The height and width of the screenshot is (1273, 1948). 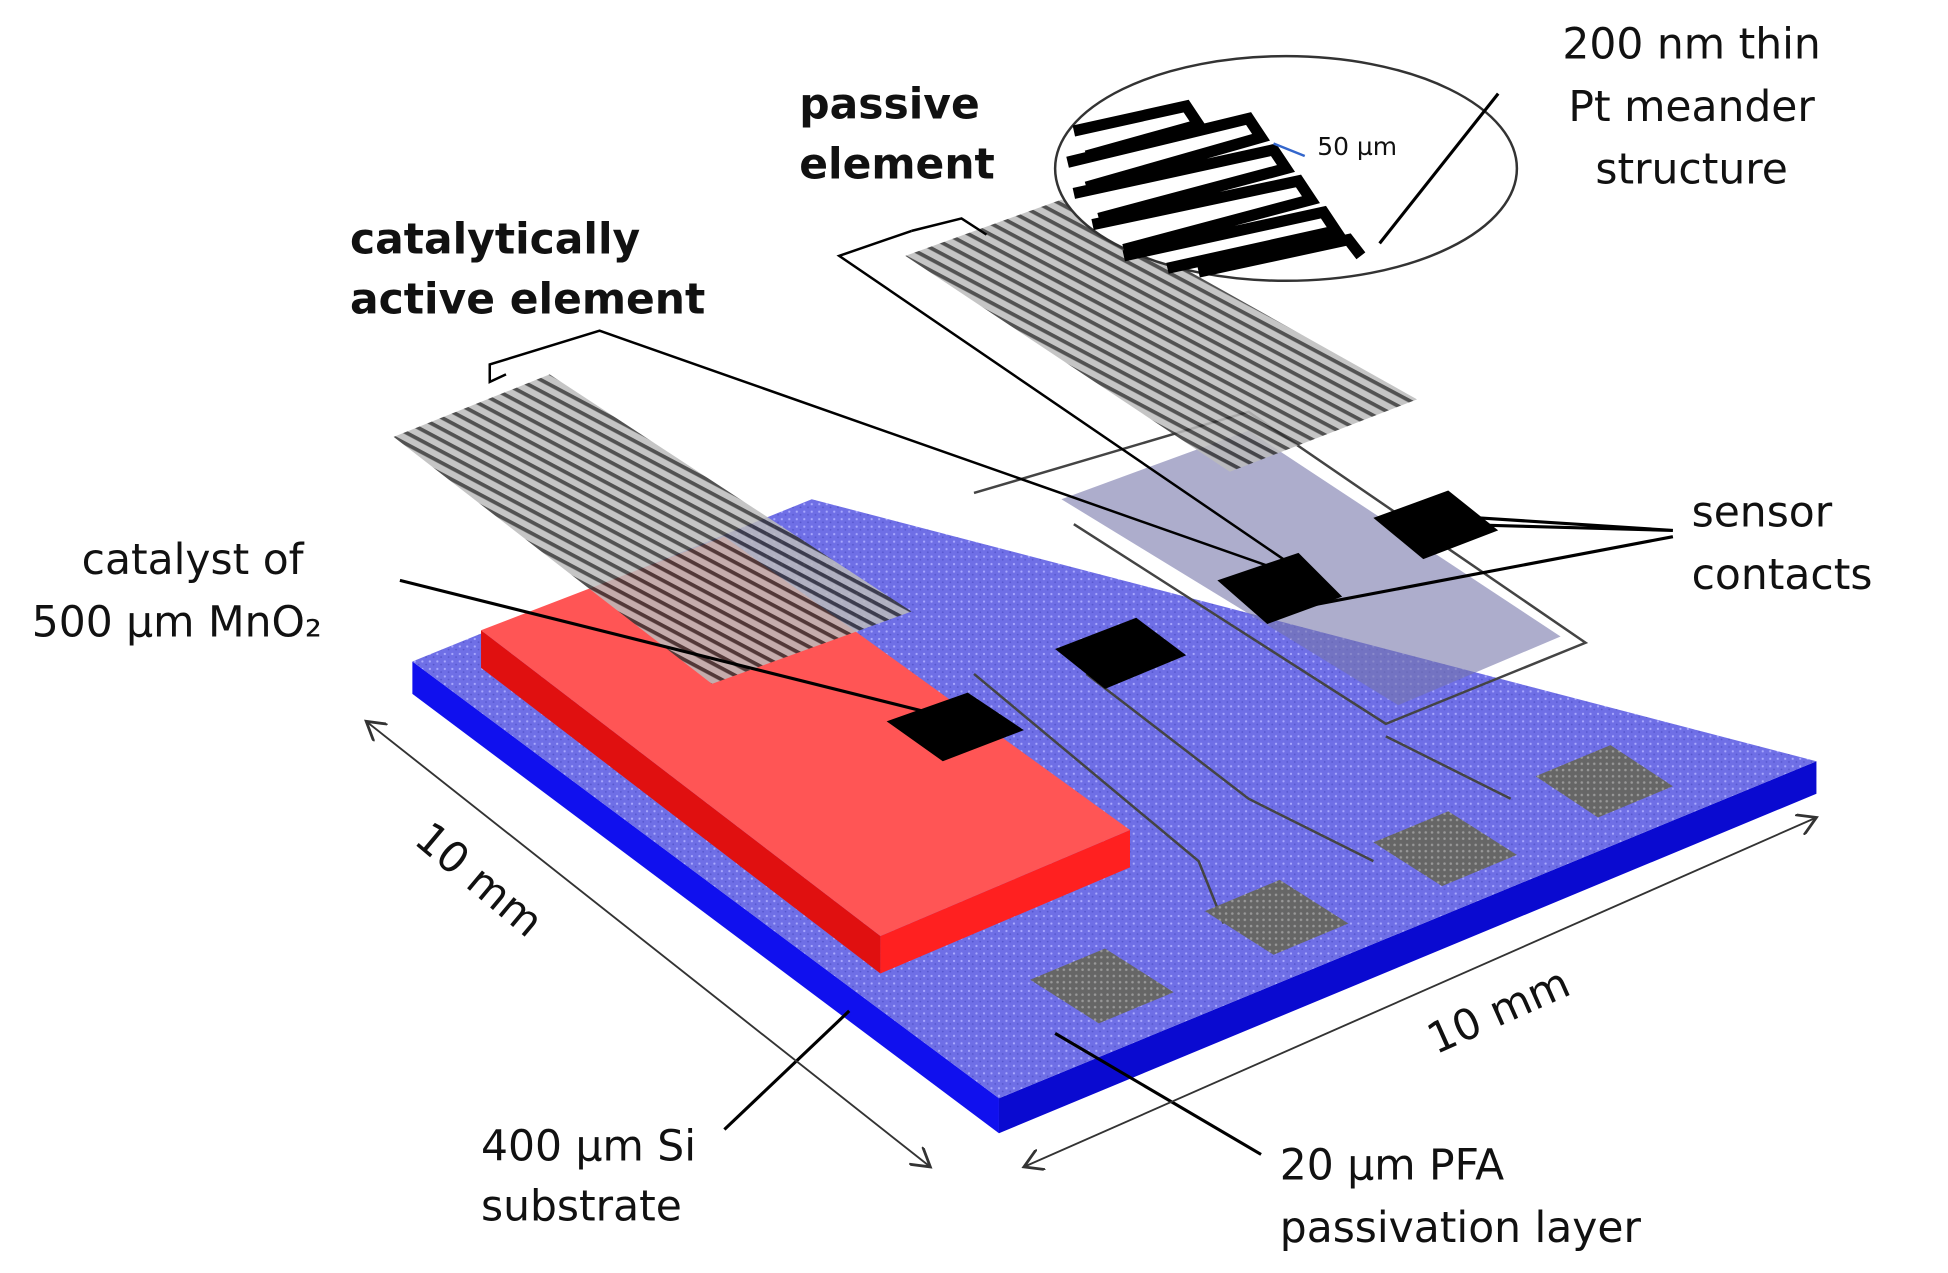 What do you see at coordinates (1691, 169) in the screenshot?
I see `label: structure` at bounding box center [1691, 169].